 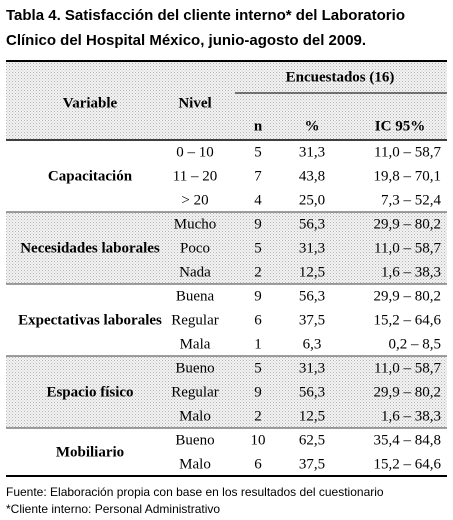 I want to click on nivel-cell: Nada, so click(x=195, y=272).